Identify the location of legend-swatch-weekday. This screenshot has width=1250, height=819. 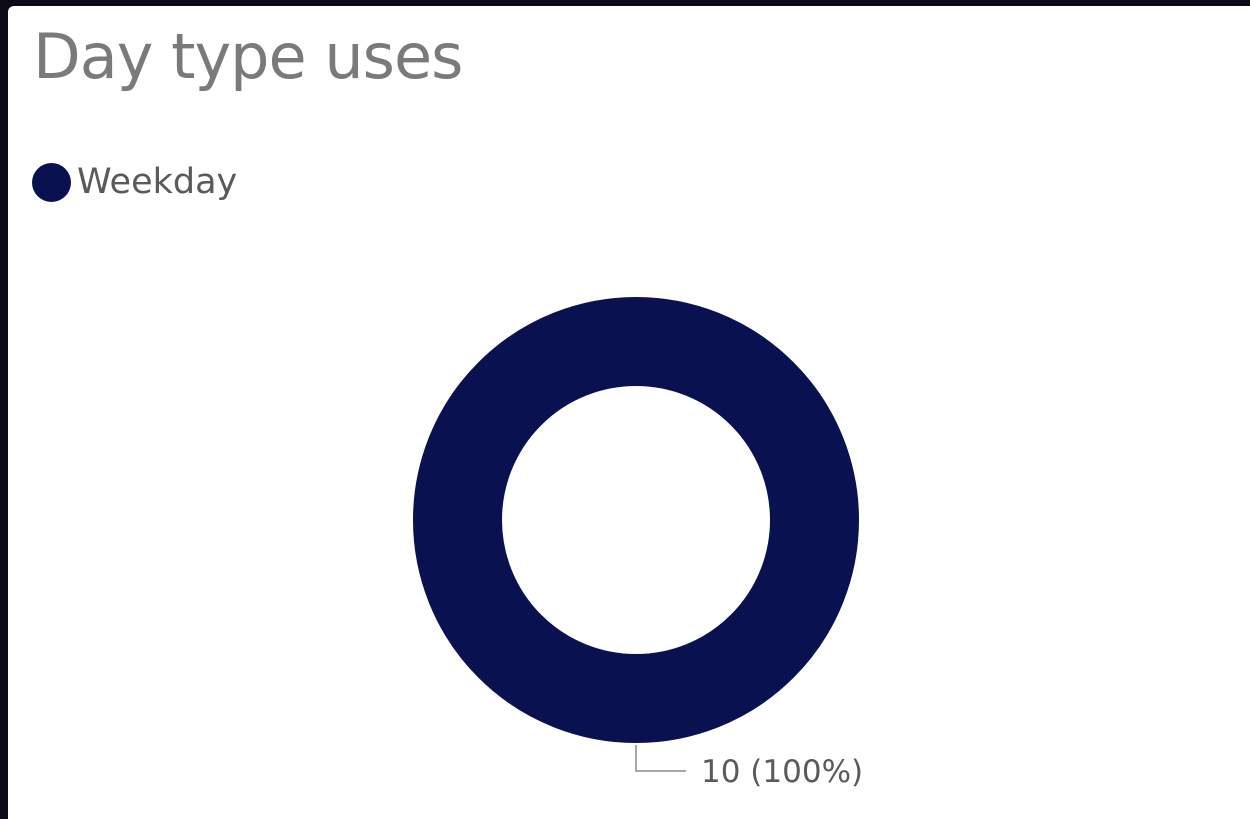
(51, 182).